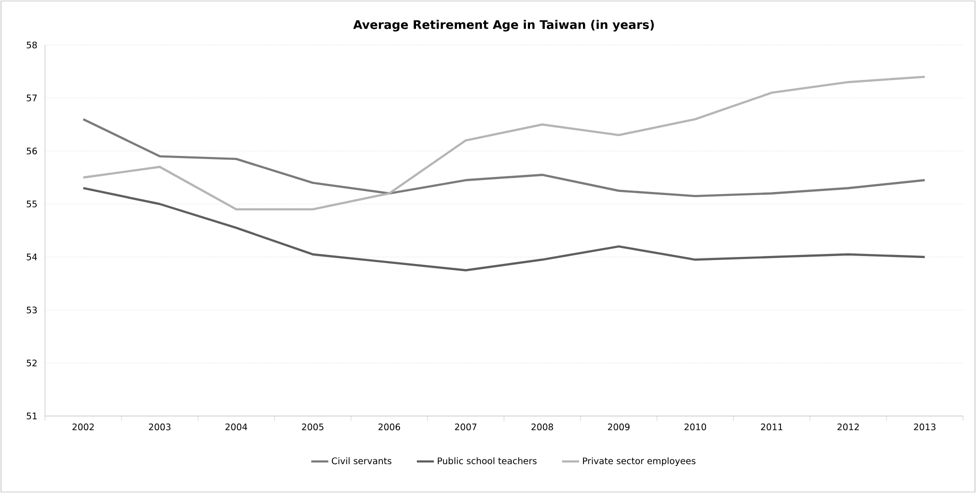 The height and width of the screenshot is (493, 976). Describe the element at coordinates (639, 461) in the screenshot. I see `legend-label: Private sector employees` at that location.